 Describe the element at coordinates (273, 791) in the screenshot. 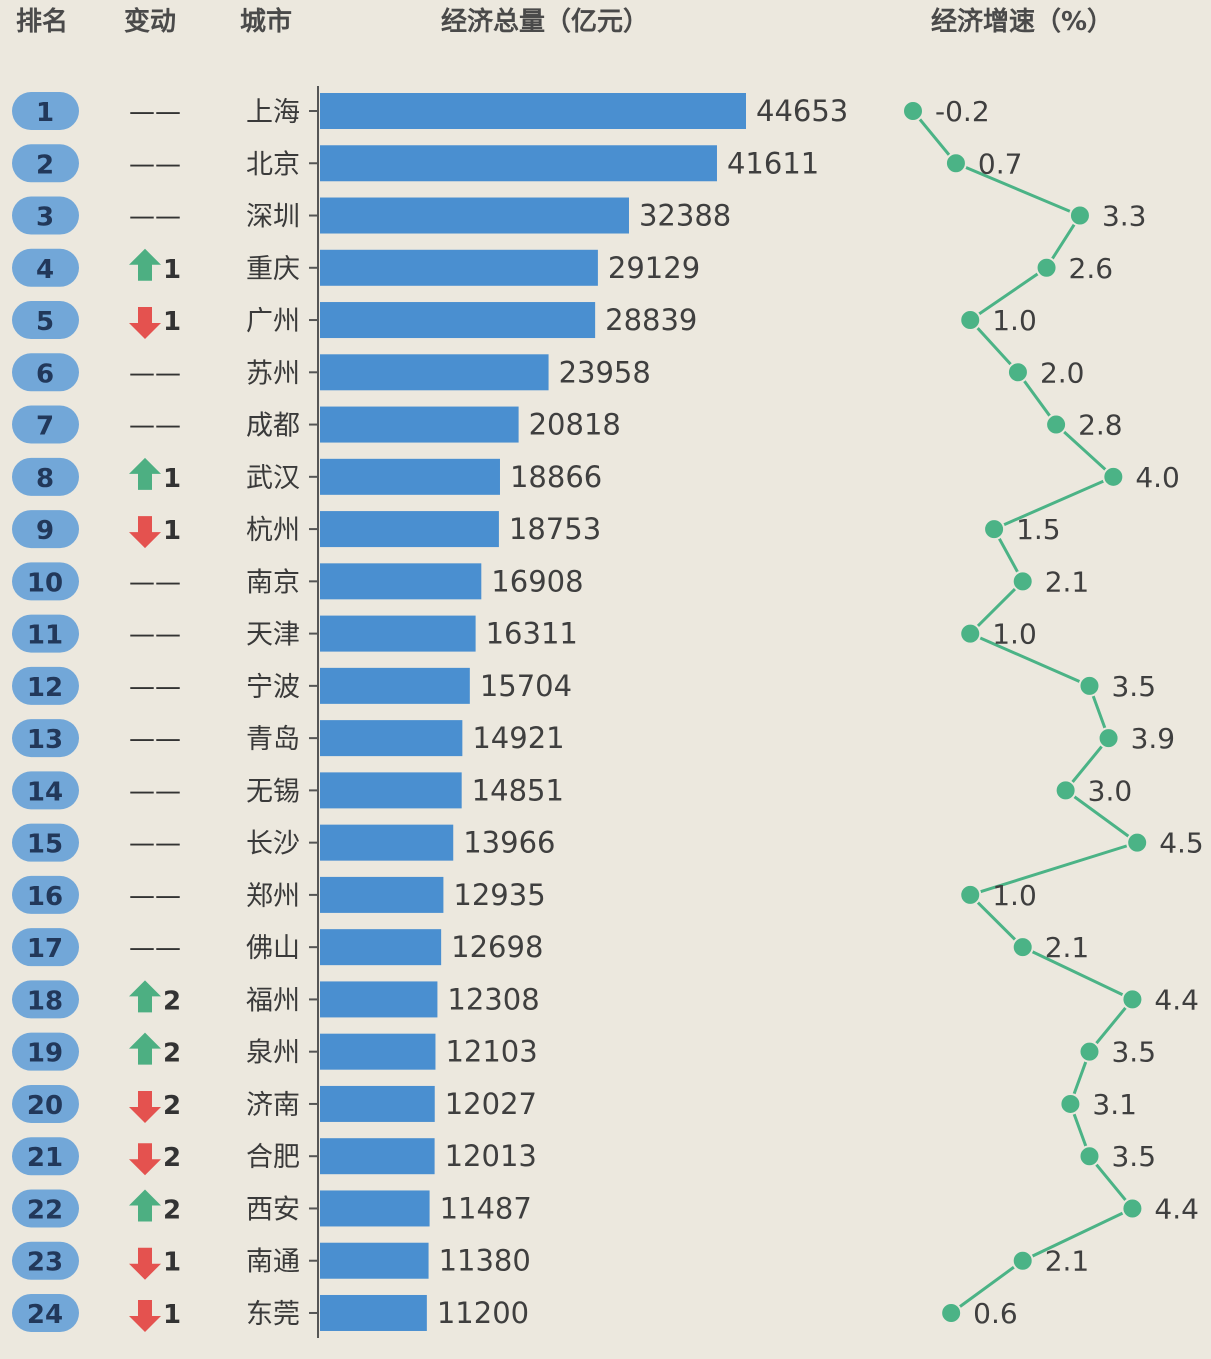

I see `city-label: 无锡` at that location.